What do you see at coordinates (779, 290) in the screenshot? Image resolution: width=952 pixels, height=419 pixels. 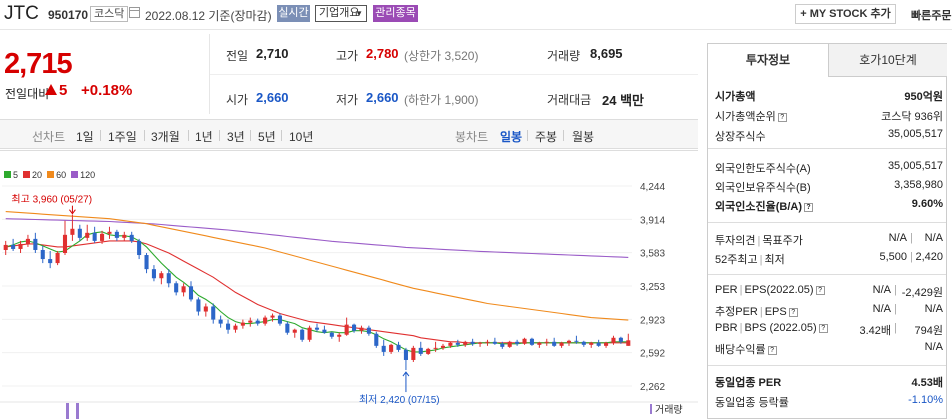 I see `row-label-2: EPS(2022.05)` at bounding box center [779, 290].